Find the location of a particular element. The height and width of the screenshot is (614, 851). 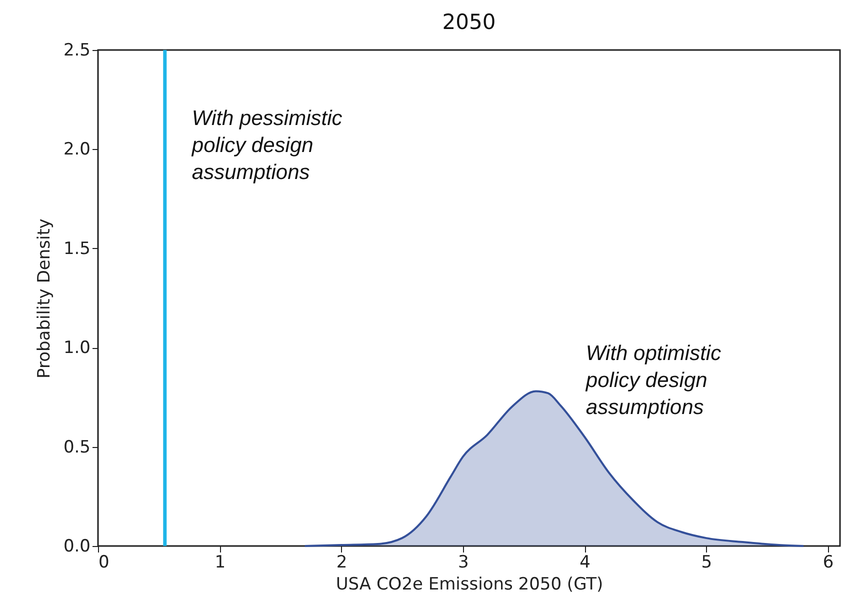

x-tick-label: 2 is located at coordinates (342, 562).